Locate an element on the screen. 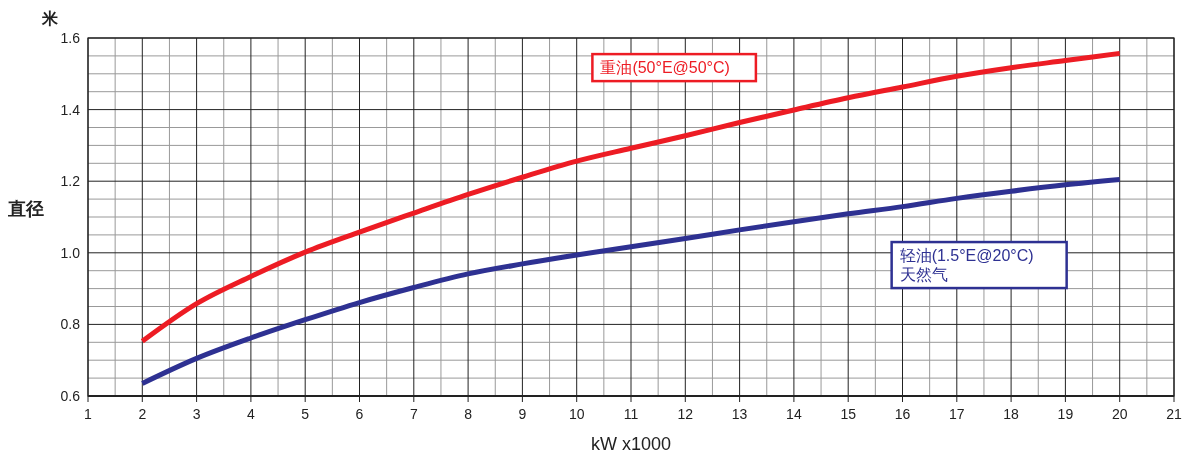 Image resolution: width=1199 pixels, height=464 pixels. x-tick-label: 15 is located at coordinates (848, 414).